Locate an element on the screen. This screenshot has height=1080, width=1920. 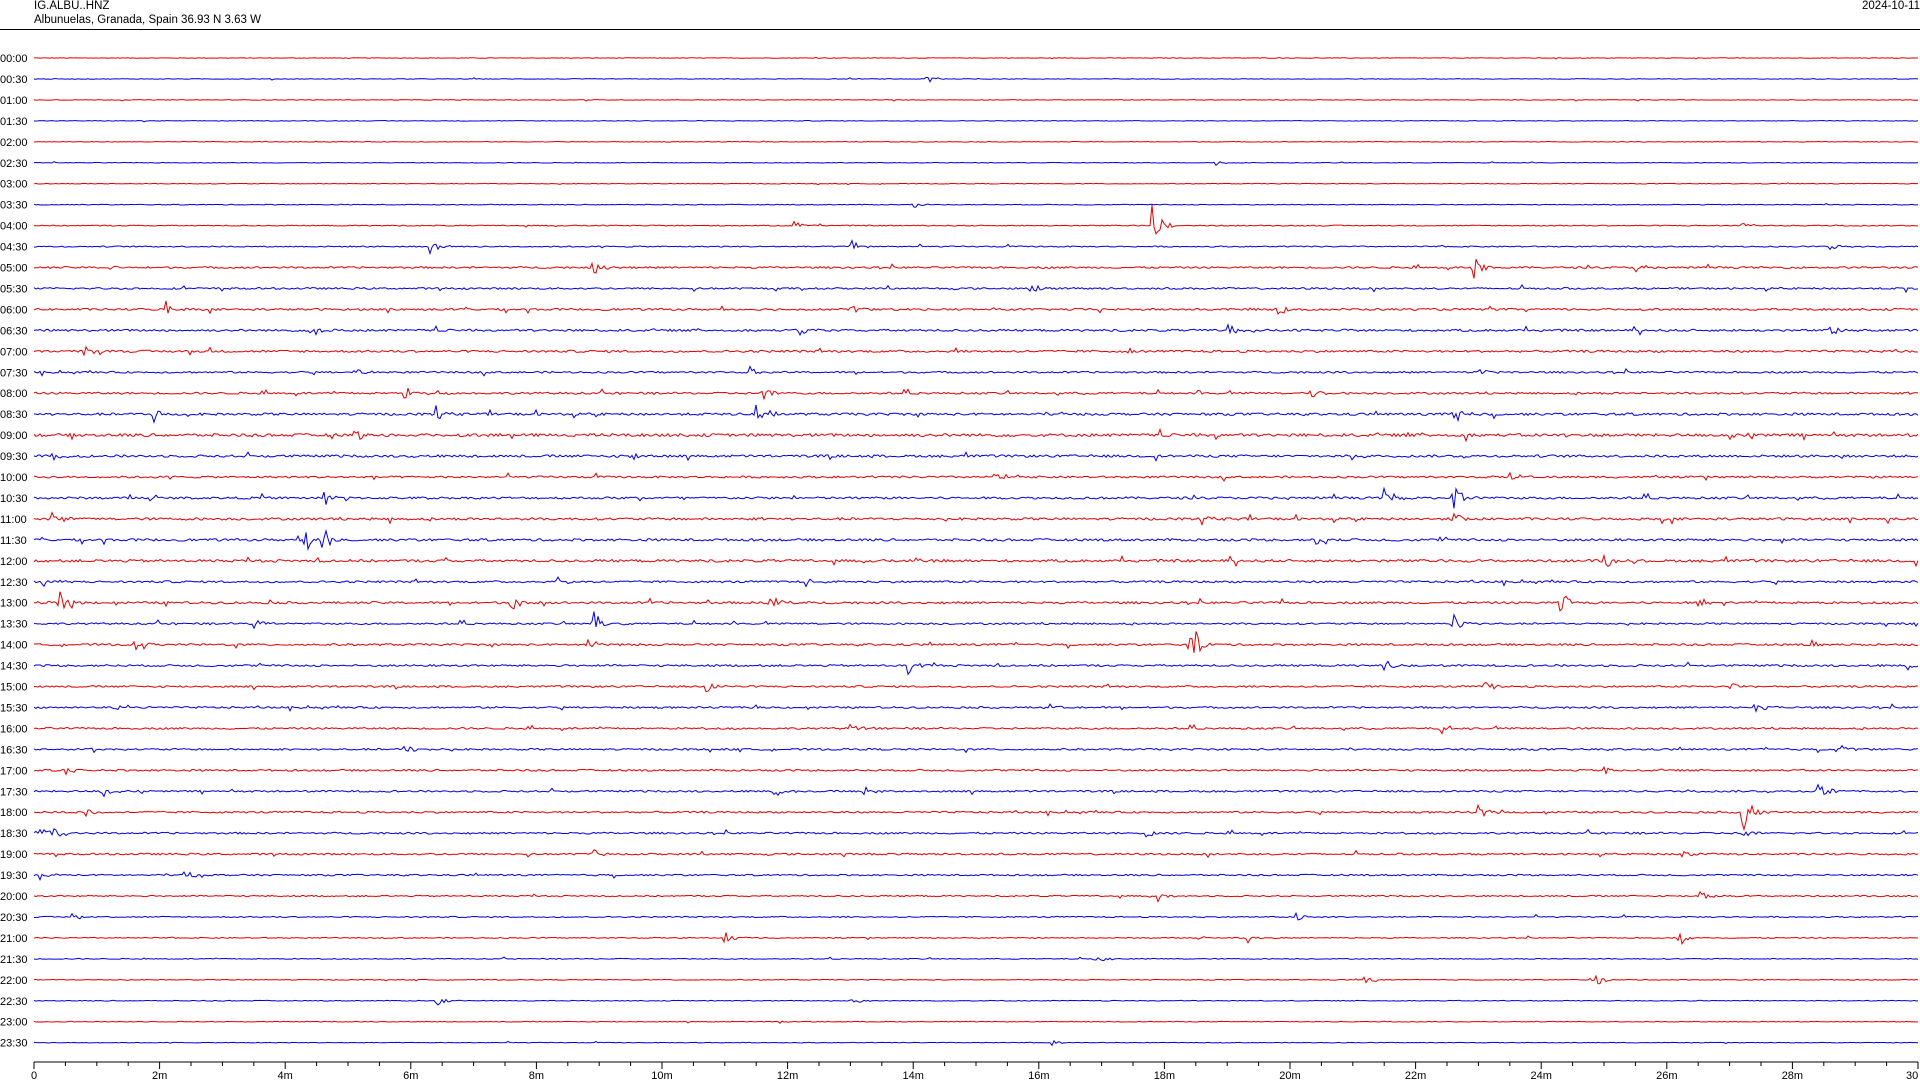
record-date: 2024-10-11 is located at coordinates (1891, 6).